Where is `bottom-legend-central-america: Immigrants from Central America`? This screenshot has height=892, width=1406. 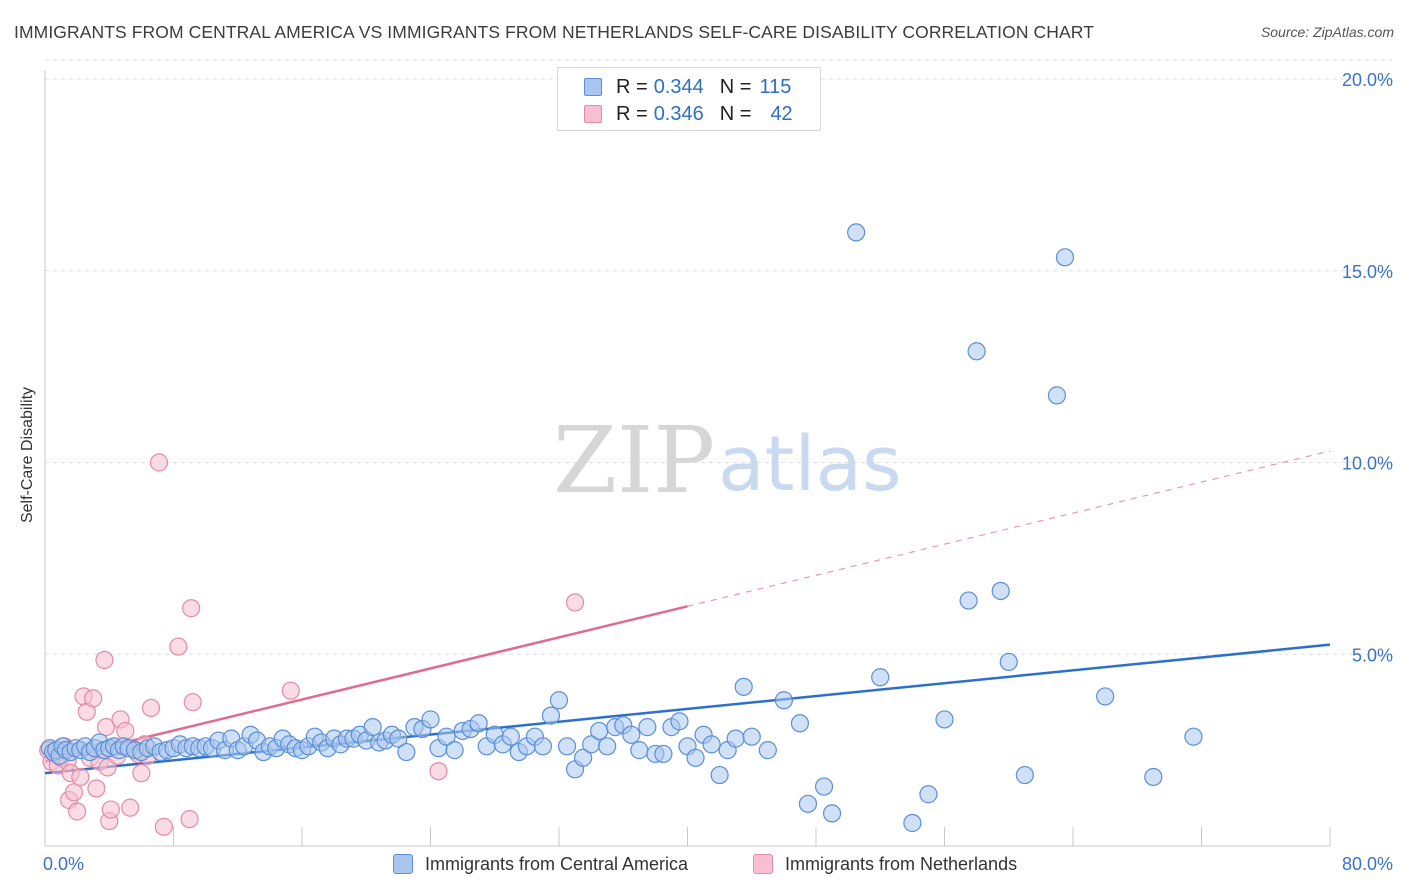 bottom-legend-central-america: Immigrants from Central America is located at coordinates (540, 864).